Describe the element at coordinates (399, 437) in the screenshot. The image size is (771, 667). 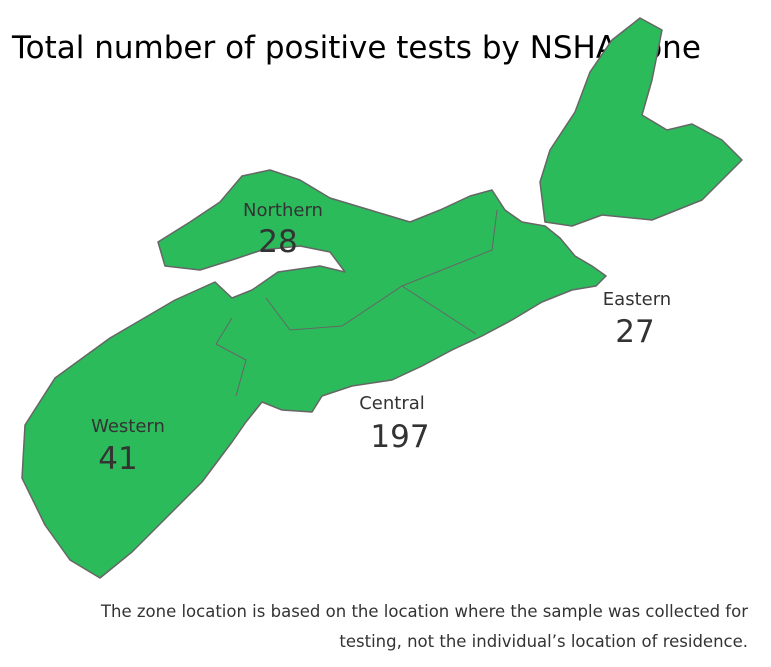
I see `zone-value: 197` at that location.